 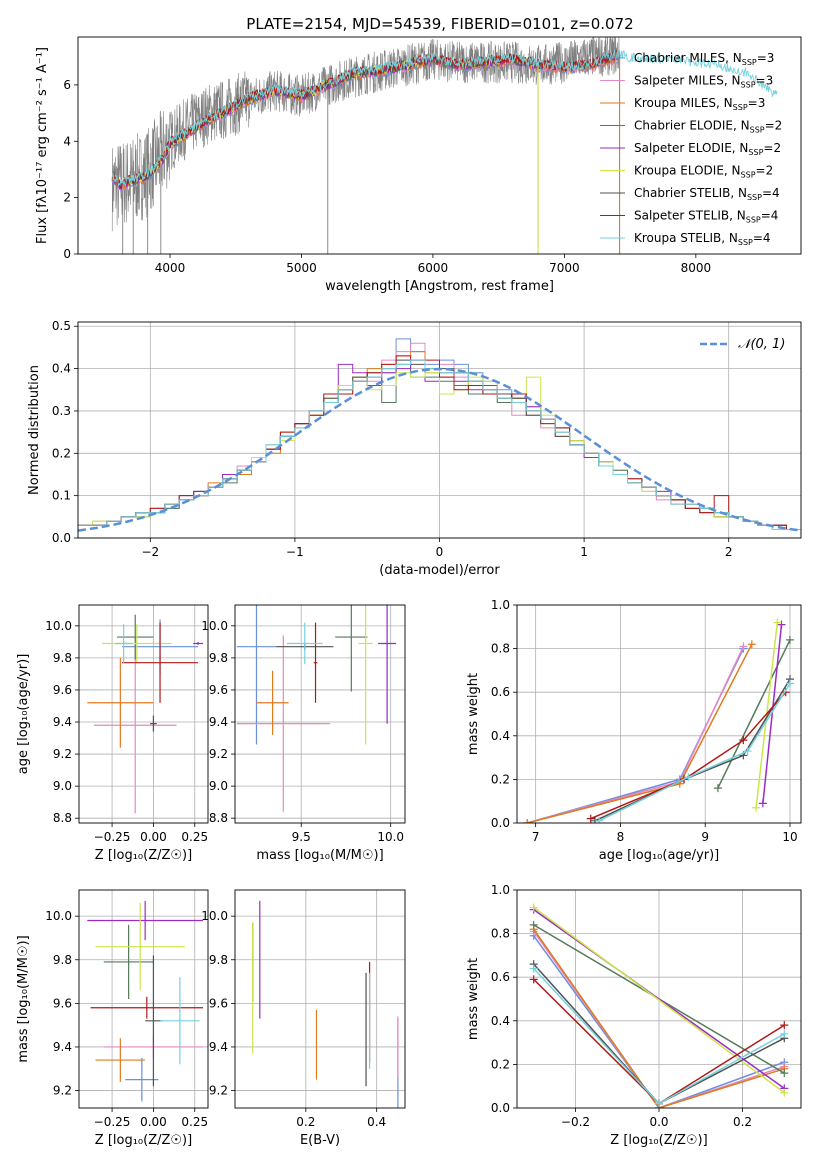 What do you see at coordinates (762, 803) in the screenshot?
I see `weight-marker-salpeter-elodie` at bounding box center [762, 803].